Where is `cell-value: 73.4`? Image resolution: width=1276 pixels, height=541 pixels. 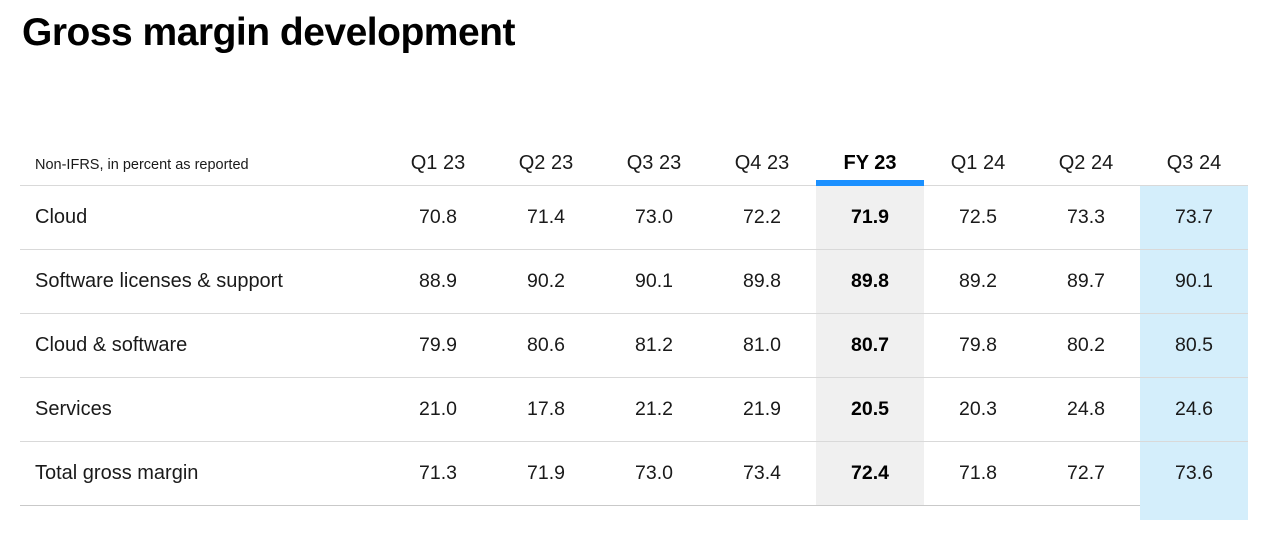 cell-value: 73.4 is located at coordinates (762, 474).